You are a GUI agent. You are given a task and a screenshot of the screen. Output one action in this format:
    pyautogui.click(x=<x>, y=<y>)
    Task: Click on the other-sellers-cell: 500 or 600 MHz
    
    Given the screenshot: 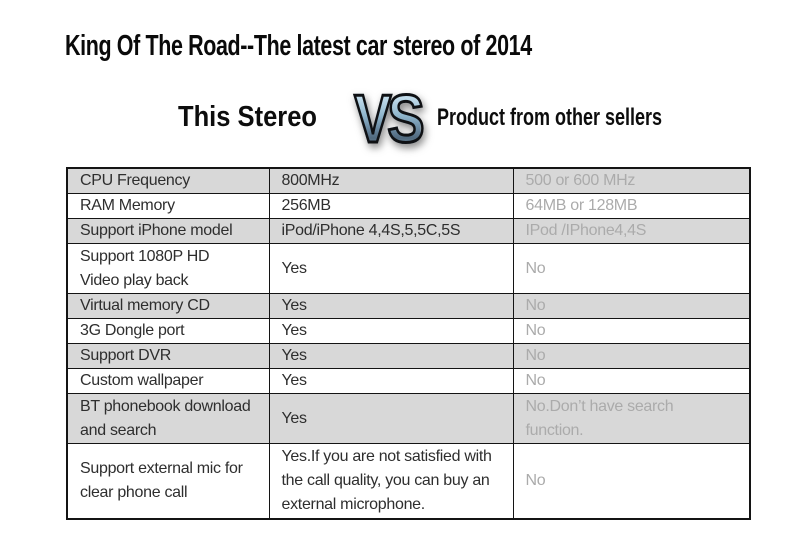 What is the action you would take?
    pyautogui.click(x=631, y=180)
    